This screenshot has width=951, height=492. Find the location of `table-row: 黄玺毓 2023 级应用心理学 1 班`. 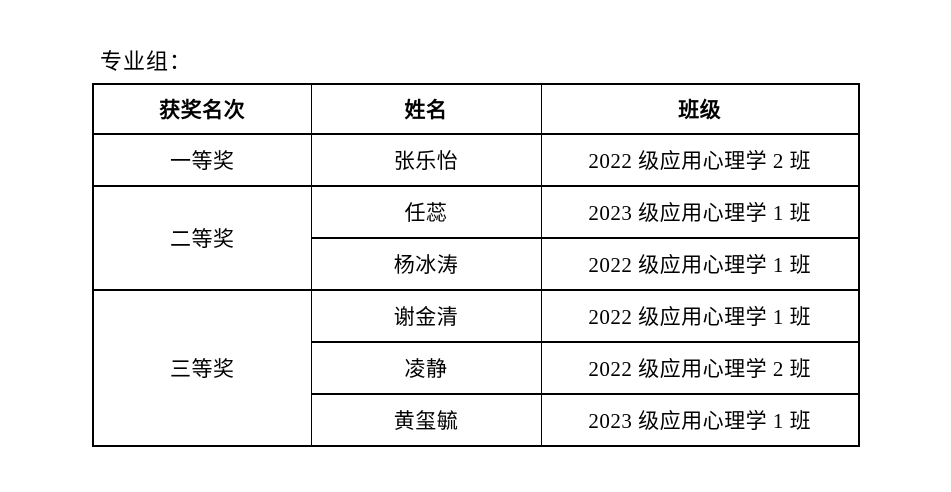

table-row: 黄玺毓 2023 级应用心理学 1 班 is located at coordinates (476, 420).